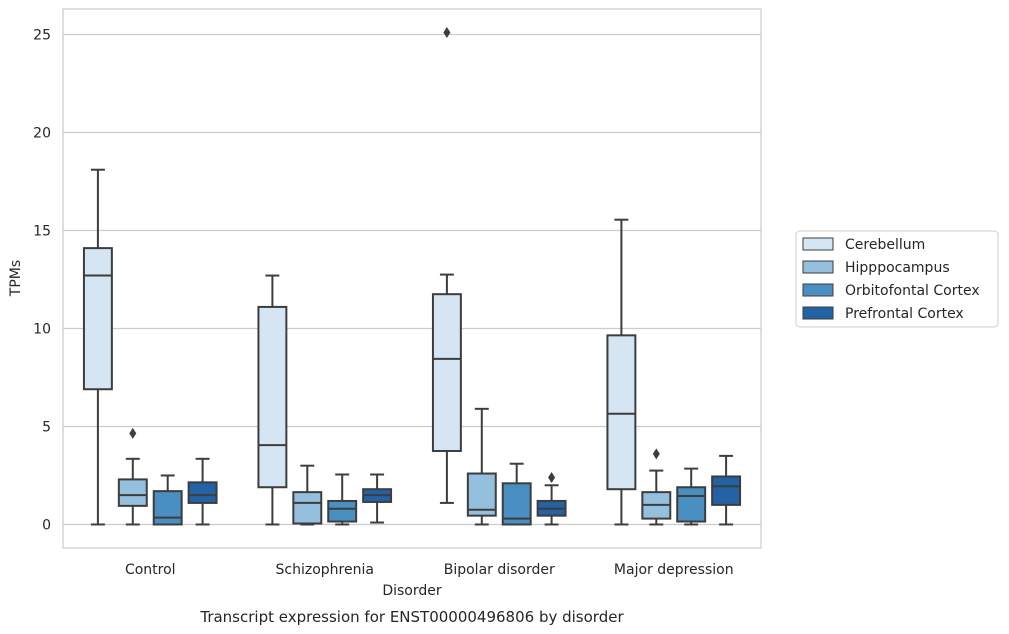 Image resolution: width=1009 pixels, height=634 pixels. Describe the element at coordinates (42, 329) in the screenshot. I see `y-tick-label: 10` at that location.